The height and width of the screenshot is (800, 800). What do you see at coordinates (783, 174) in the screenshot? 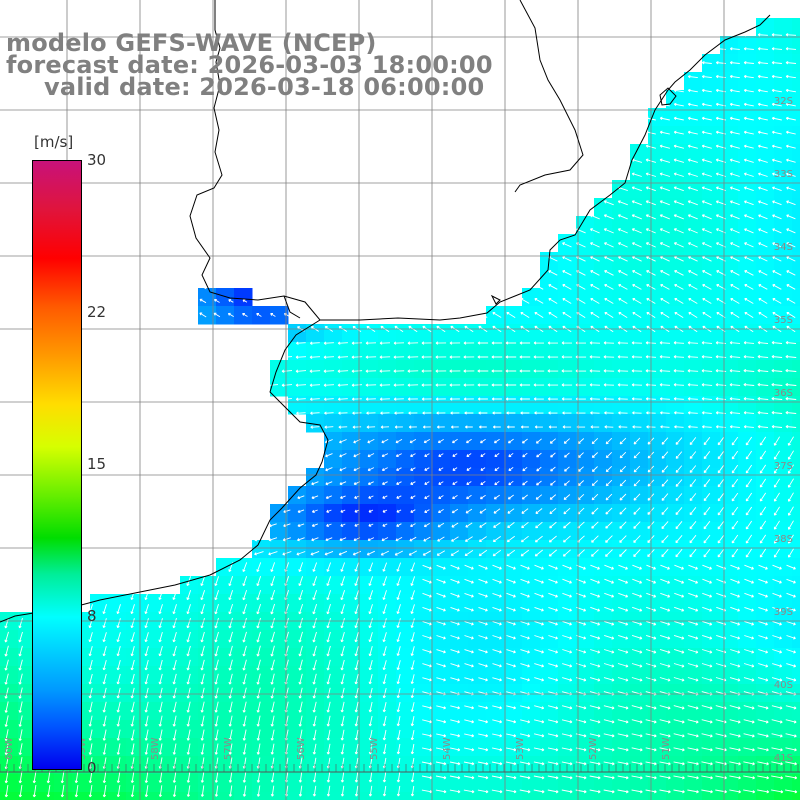
I see `latitude-label: 33S` at bounding box center [783, 174].